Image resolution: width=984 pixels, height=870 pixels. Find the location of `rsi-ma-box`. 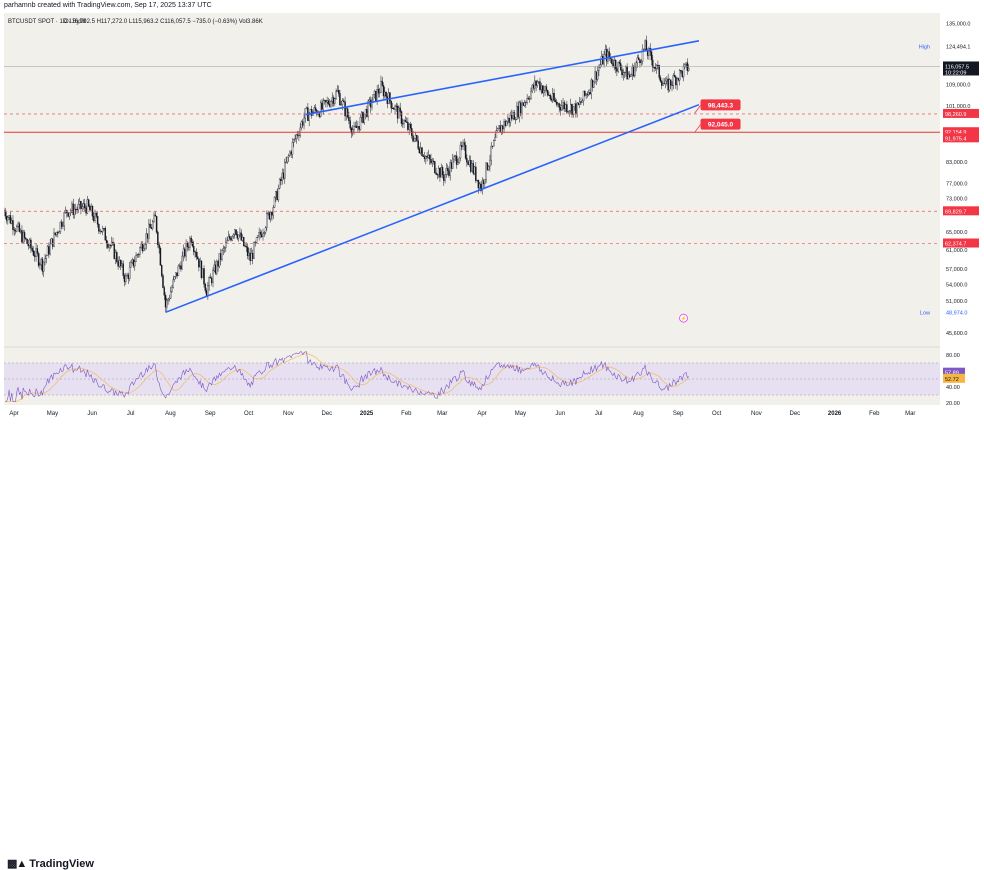

rsi-ma-box is located at coordinates (954, 378).